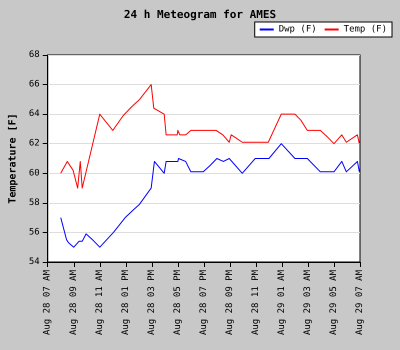  What do you see at coordinates (307, 302) in the screenshot?
I see `x-tick-label: Aug 29 03 AM` at bounding box center [307, 302].